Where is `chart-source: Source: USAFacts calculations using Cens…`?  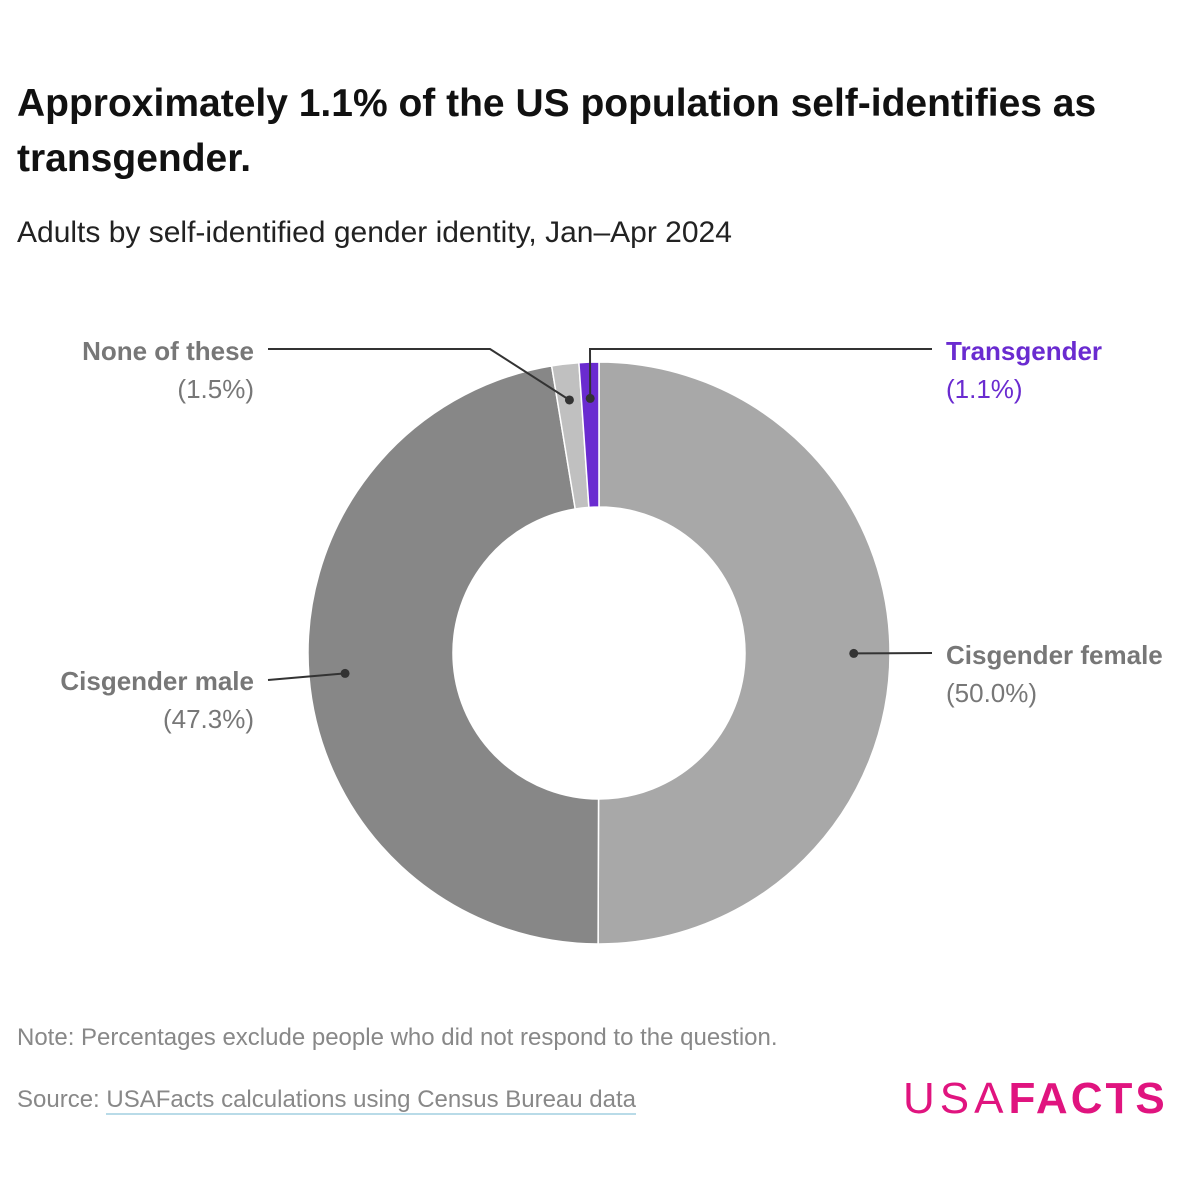
chart-source: Source: USAFacts calculations using Cens… is located at coordinates (327, 1100).